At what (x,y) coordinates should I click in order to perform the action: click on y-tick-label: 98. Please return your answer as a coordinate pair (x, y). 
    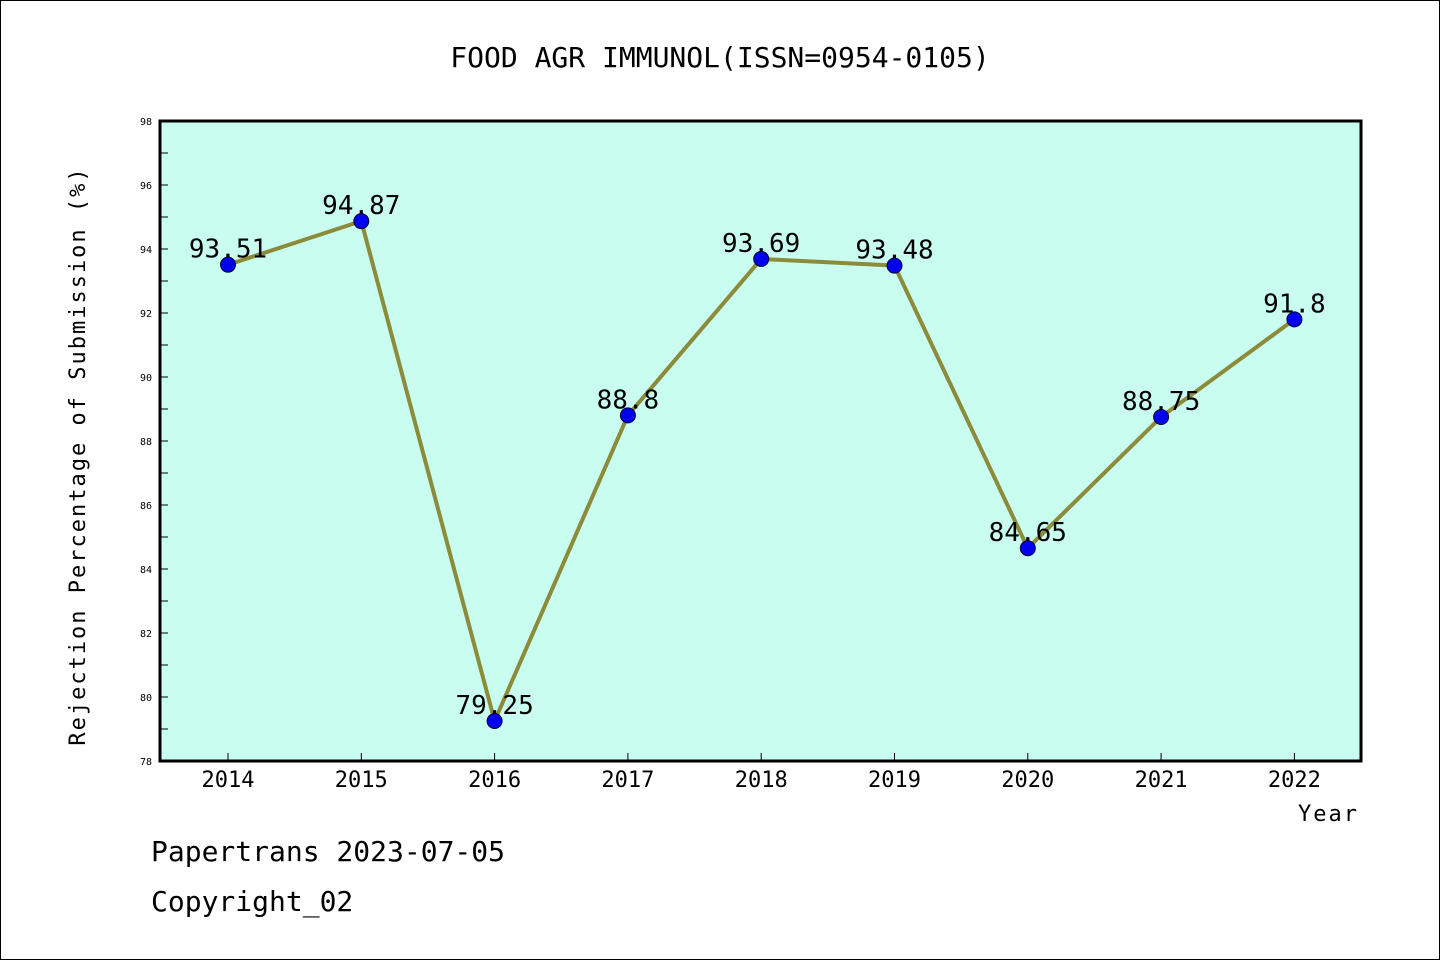
    Looking at the image, I should click on (146, 122).